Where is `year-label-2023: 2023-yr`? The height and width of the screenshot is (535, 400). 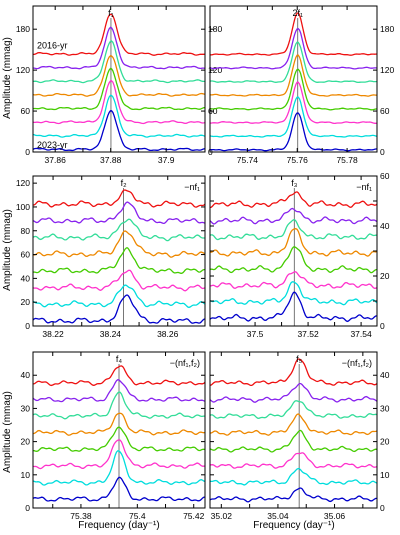
year-label-2023: 2023-yr is located at coordinates (52, 145).